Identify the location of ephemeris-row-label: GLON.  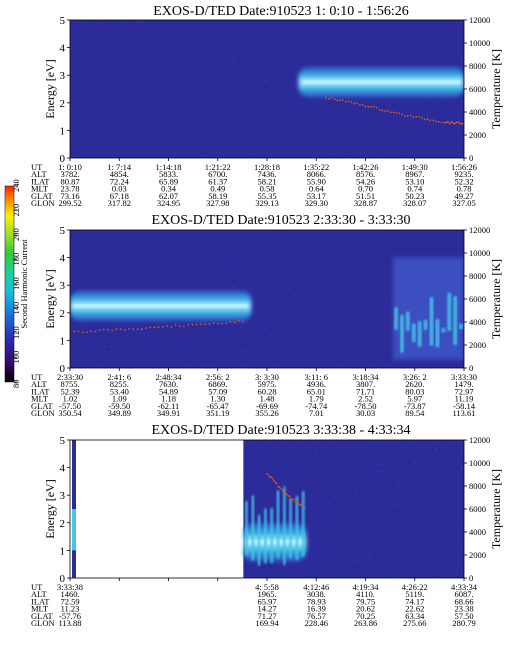
(43, 623).